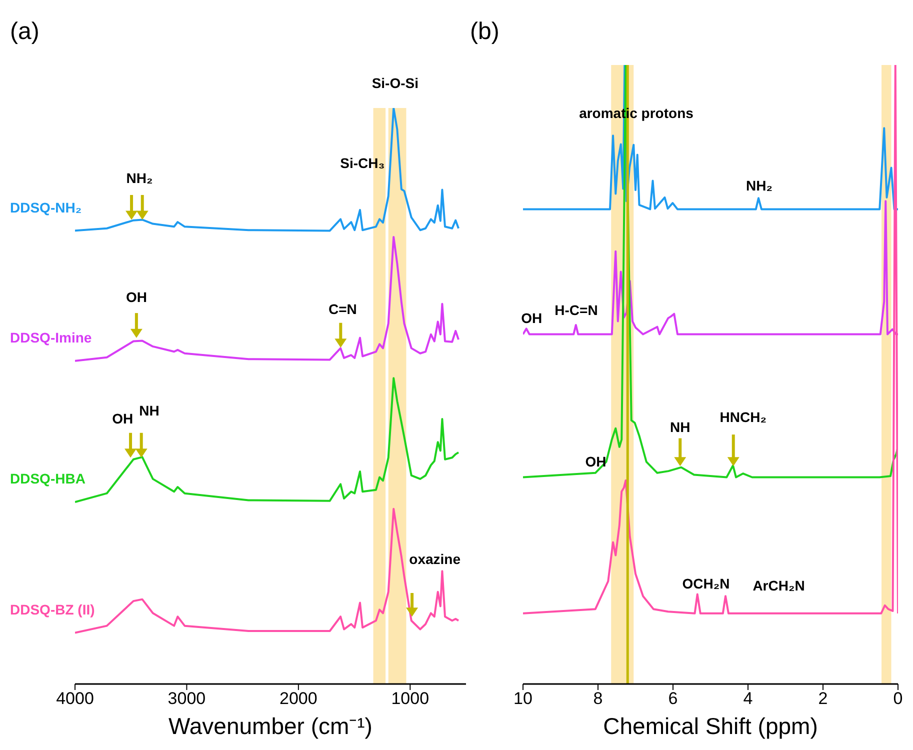  I want to click on x-tick-label: 3000, so click(187, 698).